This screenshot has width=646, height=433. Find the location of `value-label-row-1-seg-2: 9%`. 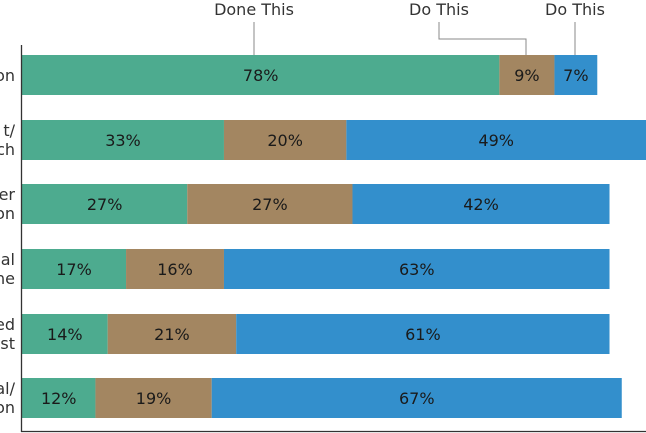

value-label-row-1-seg-2: 9% is located at coordinates (526, 75).